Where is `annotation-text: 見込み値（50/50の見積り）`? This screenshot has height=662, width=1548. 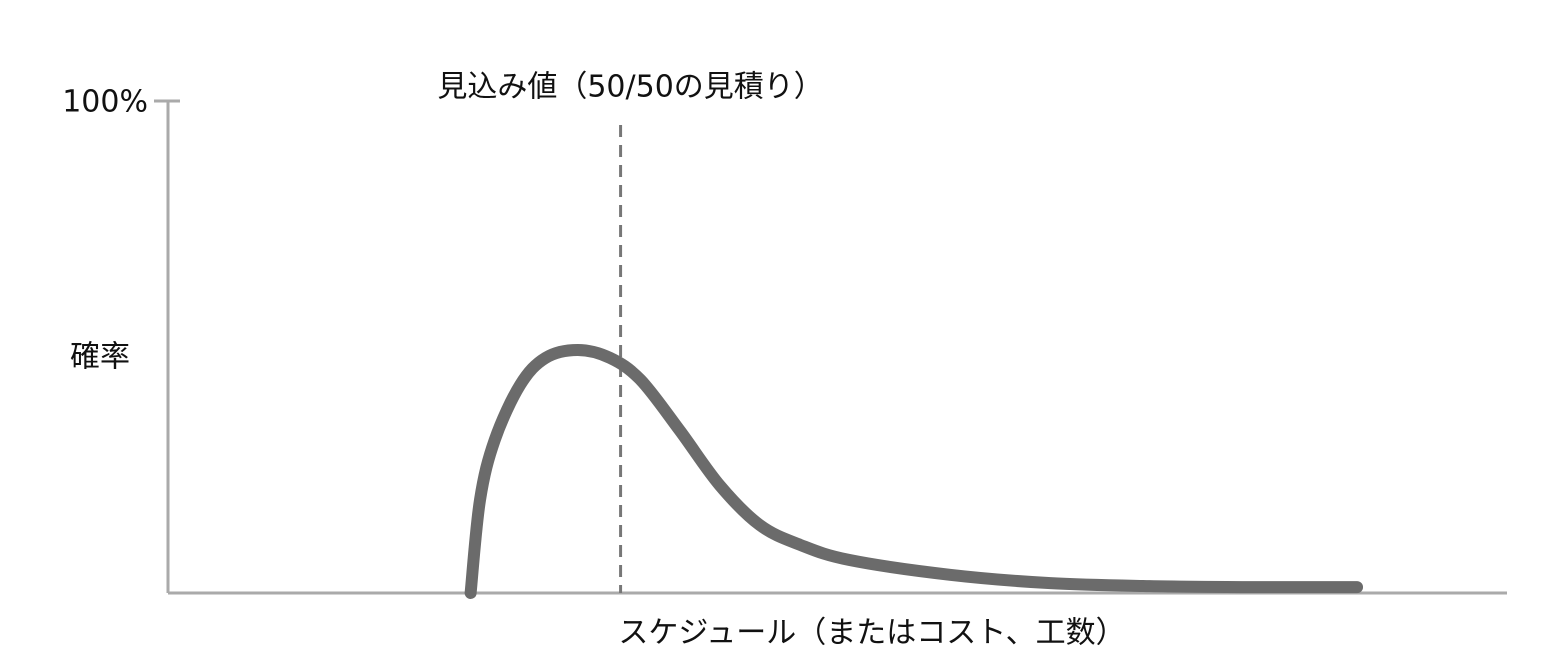
annotation-text: 見込み値（50/50の見積り） is located at coordinates (630, 87).